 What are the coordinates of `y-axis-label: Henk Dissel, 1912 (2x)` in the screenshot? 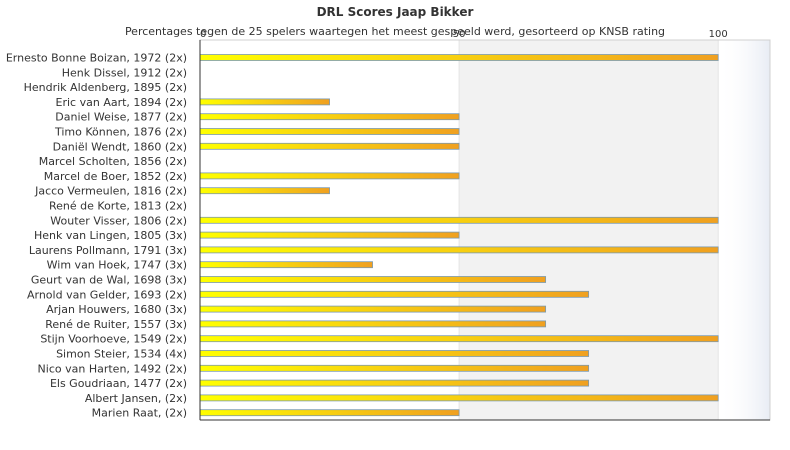 It's located at (124, 72).